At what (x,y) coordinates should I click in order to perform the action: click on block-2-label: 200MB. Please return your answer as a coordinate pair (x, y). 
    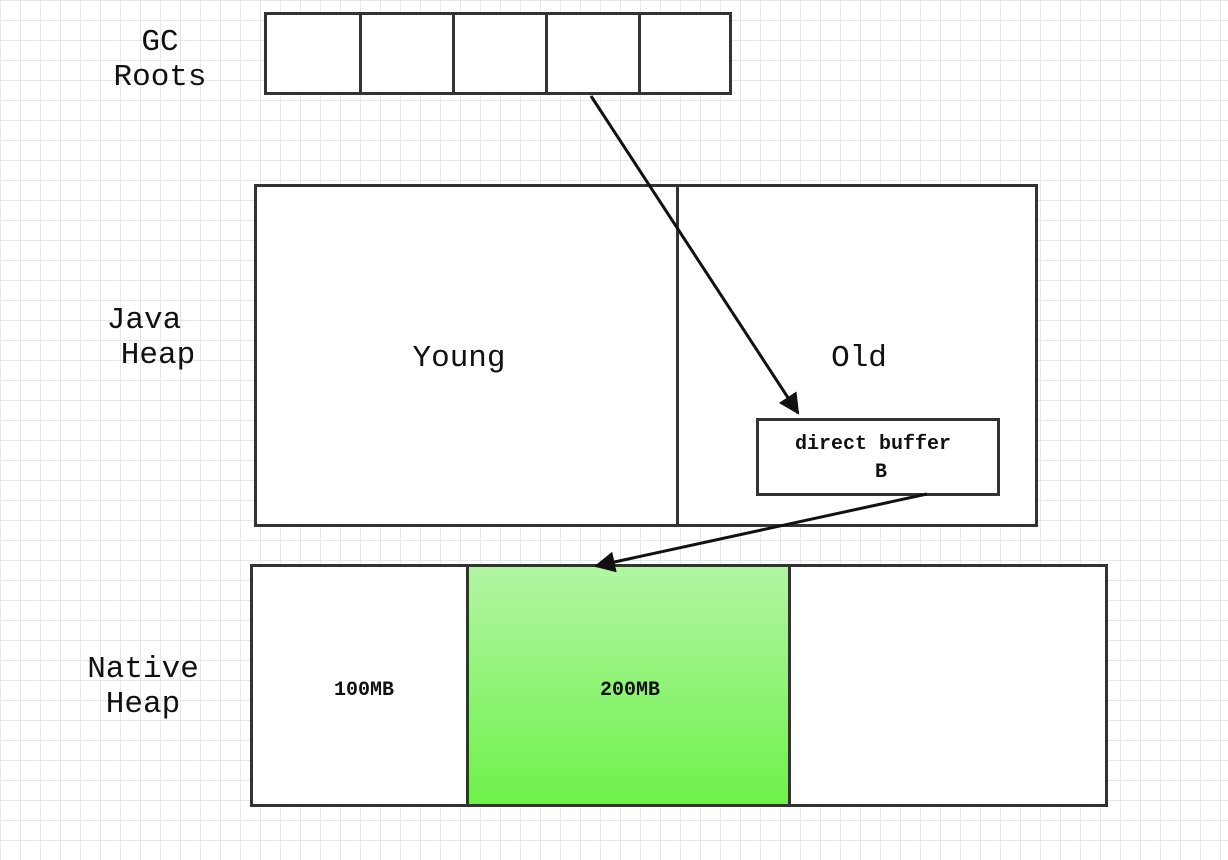
    Looking at the image, I should click on (629, 690).